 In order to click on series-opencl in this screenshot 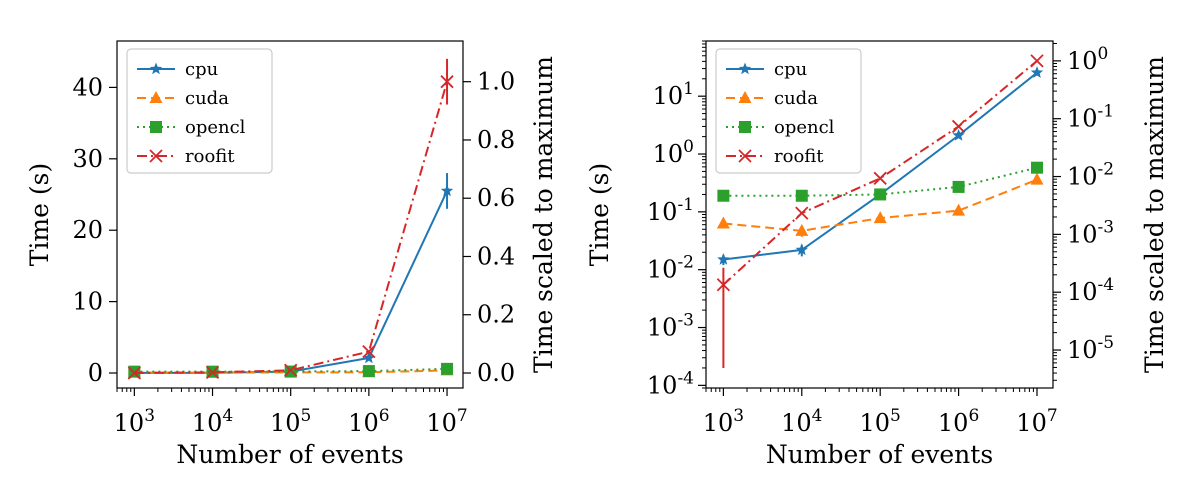, I will do `click(880, 181)`.